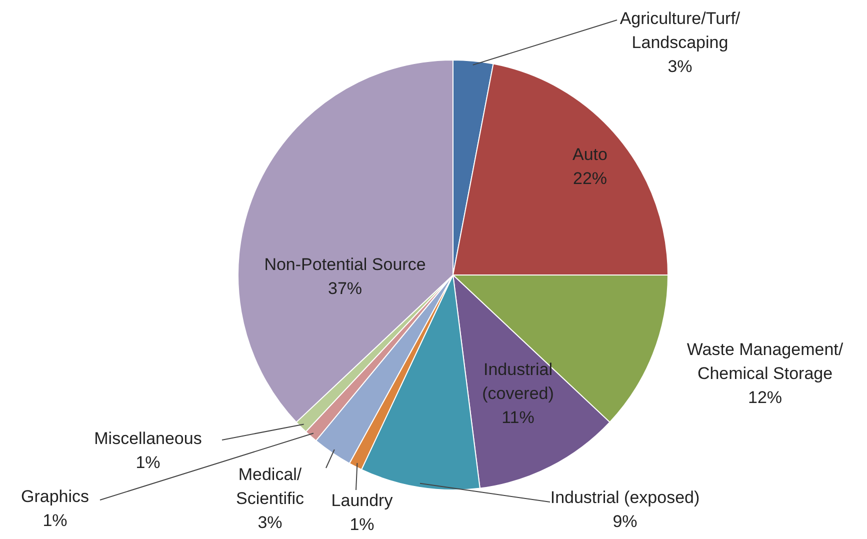 Image resolution: width=867 pixels, height=539 pixels. Describe the element at coordinates (362, 500) in the screenshot. I see `slice-label: Laundry` at that location.